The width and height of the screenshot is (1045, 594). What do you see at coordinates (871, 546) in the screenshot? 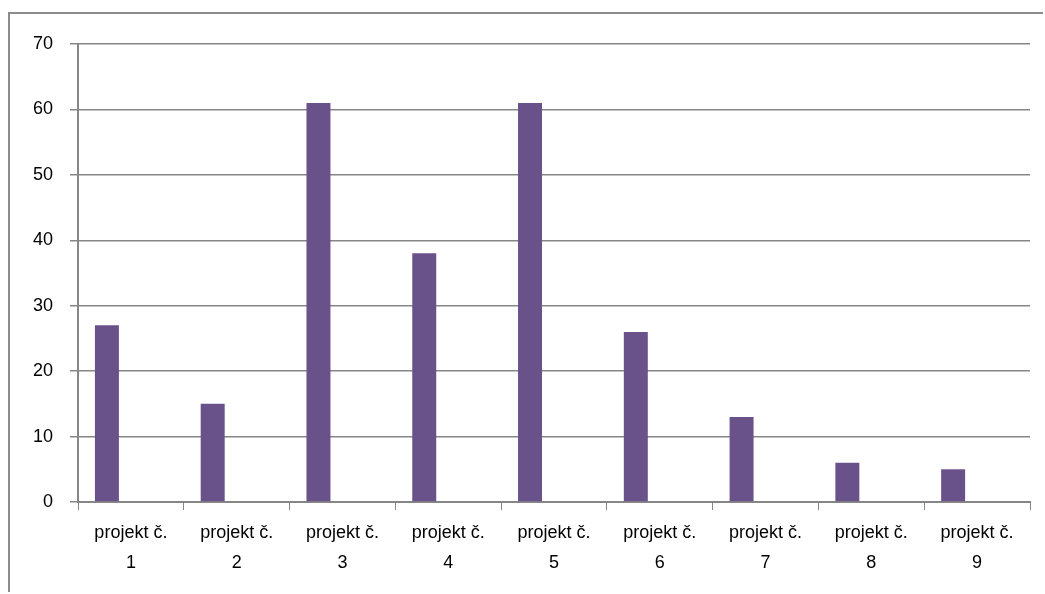
I see `x-tick-label: projekt č. 8` at bounding box center [871, 546].